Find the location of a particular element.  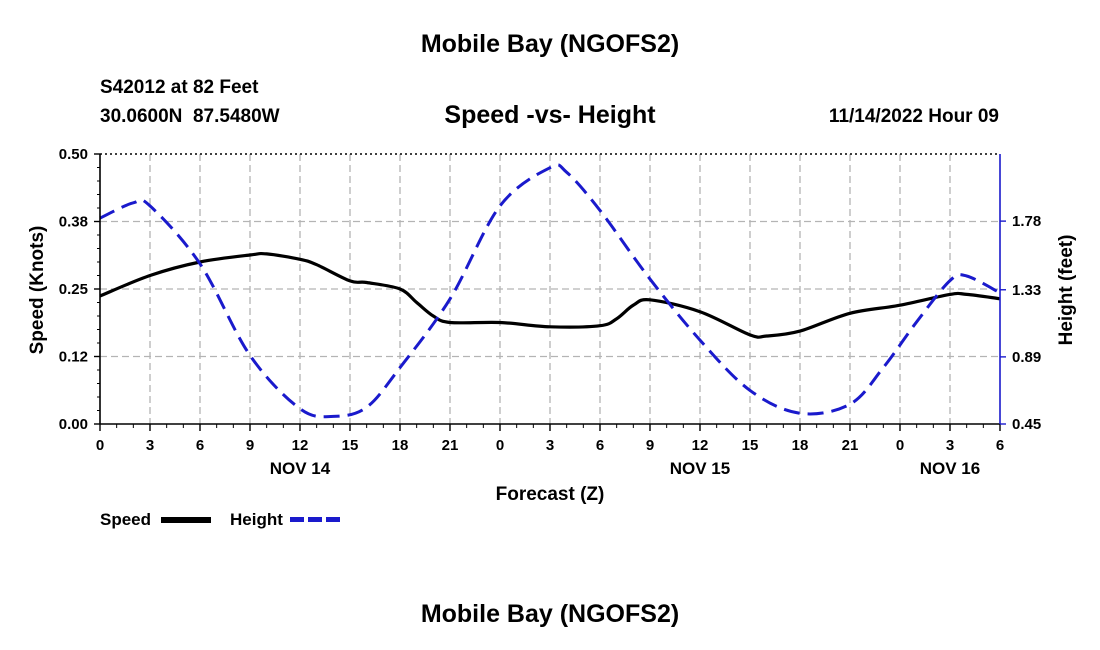

chart-subtitle: Speed -vs- Height is located at coordinates (550, 115).